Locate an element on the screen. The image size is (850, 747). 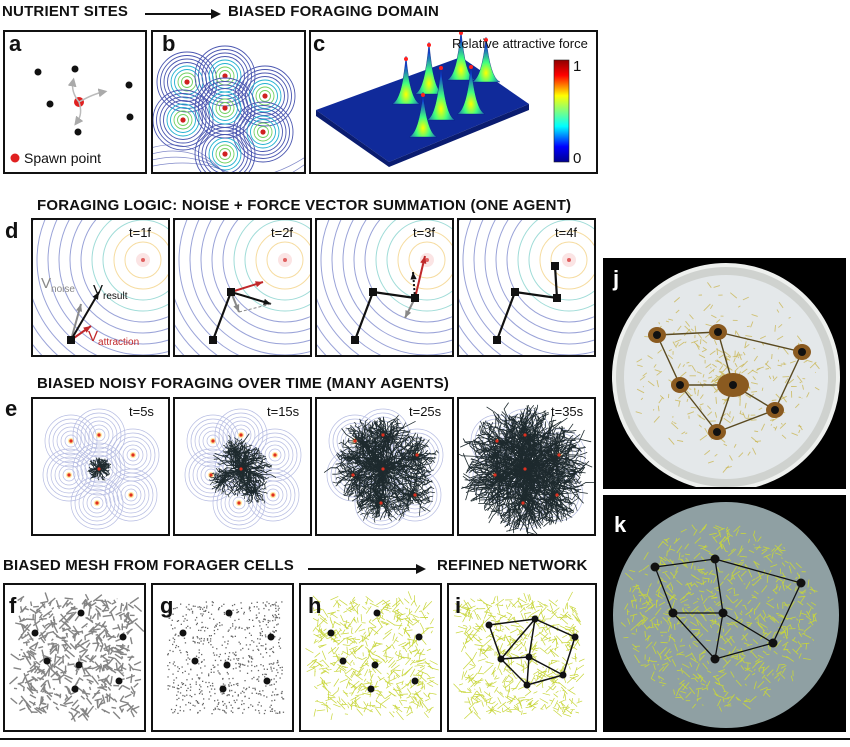
panel-i is located at coordinates (522, 657).